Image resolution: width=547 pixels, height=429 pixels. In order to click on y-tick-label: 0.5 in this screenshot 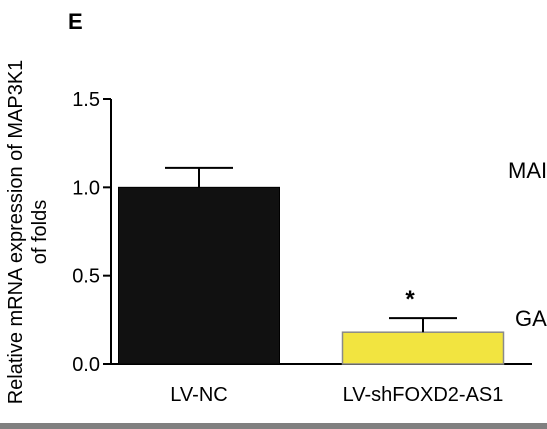, I will do `click(86, 277)`.